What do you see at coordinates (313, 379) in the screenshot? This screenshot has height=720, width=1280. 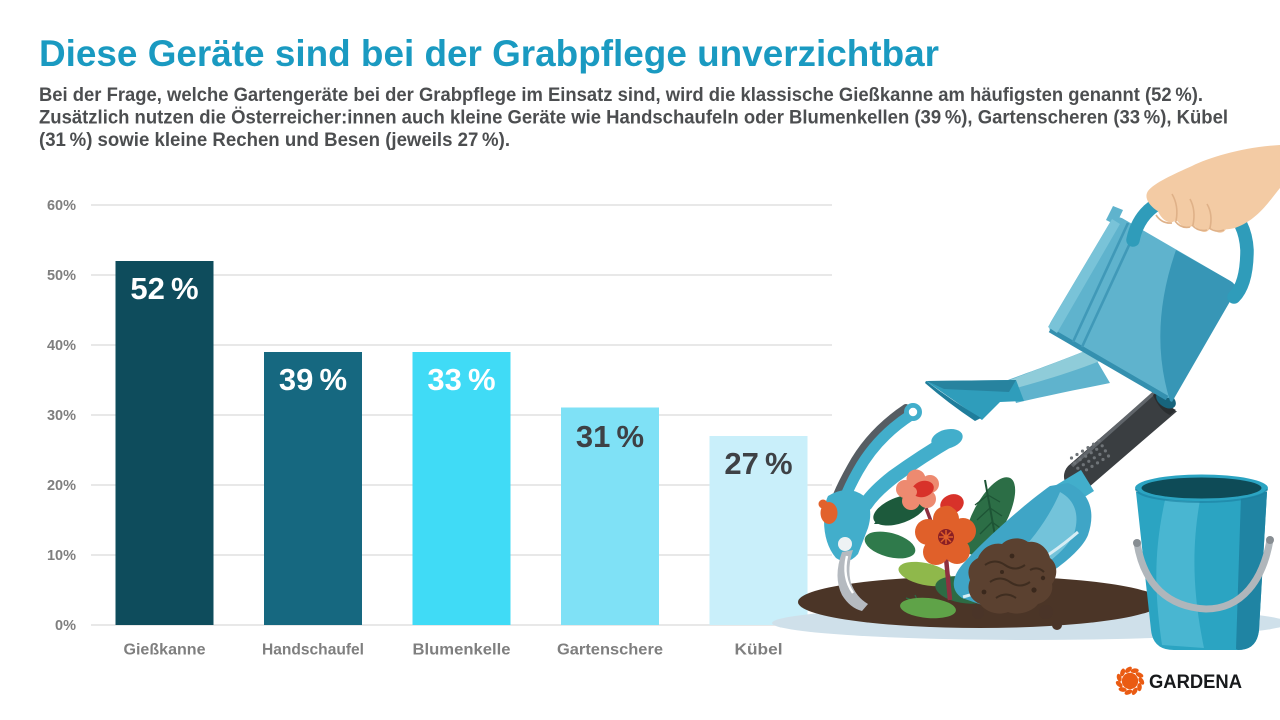 I see `svg-text: 39 %` at bounding box center [313, 379].